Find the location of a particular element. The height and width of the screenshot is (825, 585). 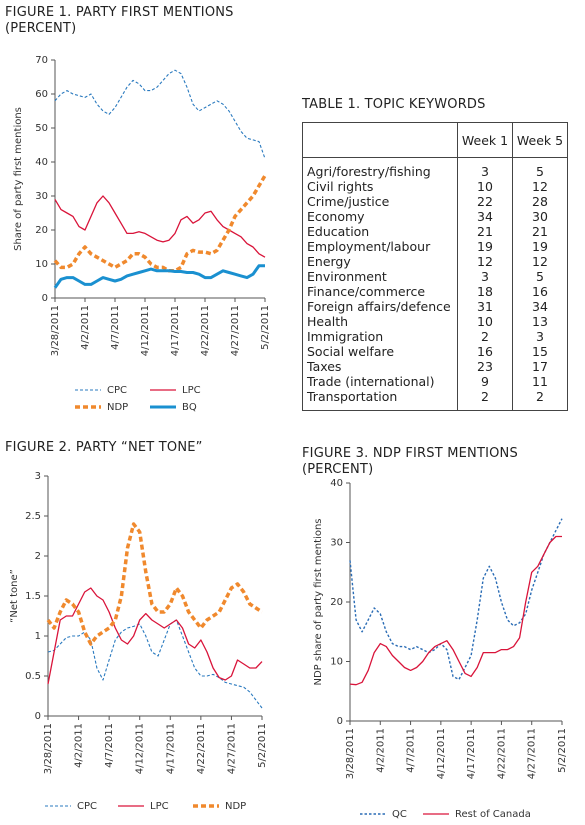

table-row: Education 21 21 is located at coordinates (435, 231).